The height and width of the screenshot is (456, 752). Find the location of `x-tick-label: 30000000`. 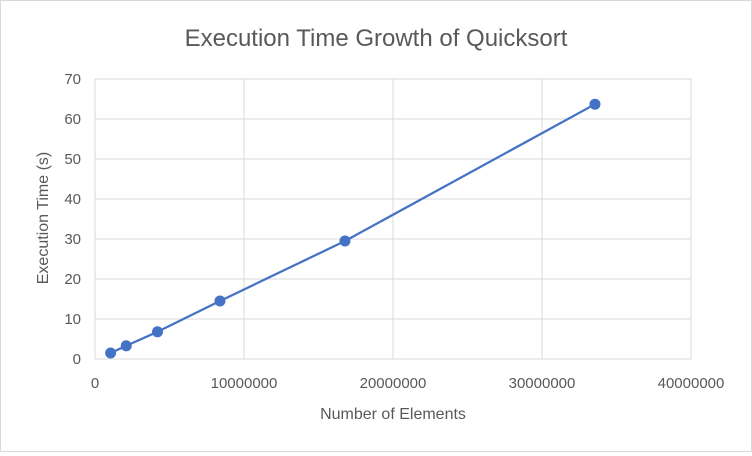

x-tick-label: 30000000 is located at coordinates (542, 383).